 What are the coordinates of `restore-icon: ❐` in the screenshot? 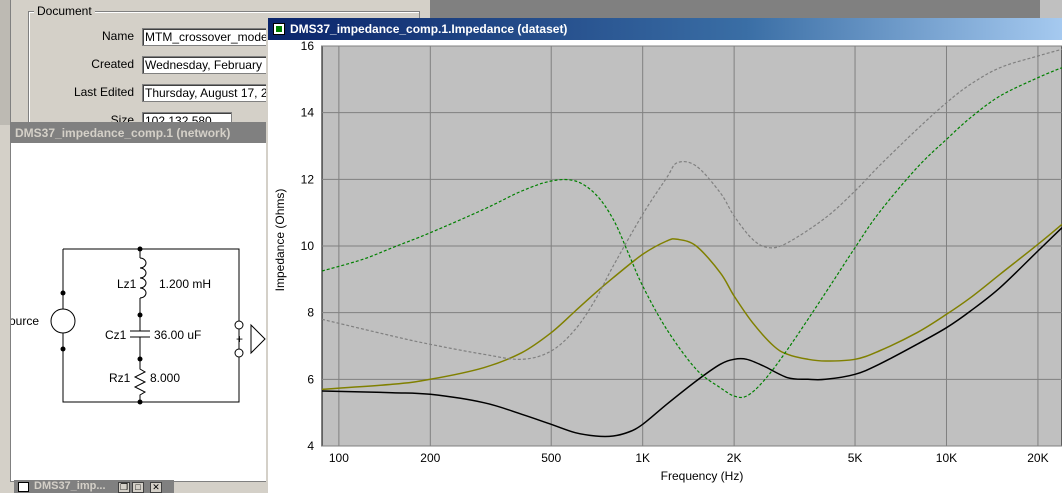 It's located at (124, 487).